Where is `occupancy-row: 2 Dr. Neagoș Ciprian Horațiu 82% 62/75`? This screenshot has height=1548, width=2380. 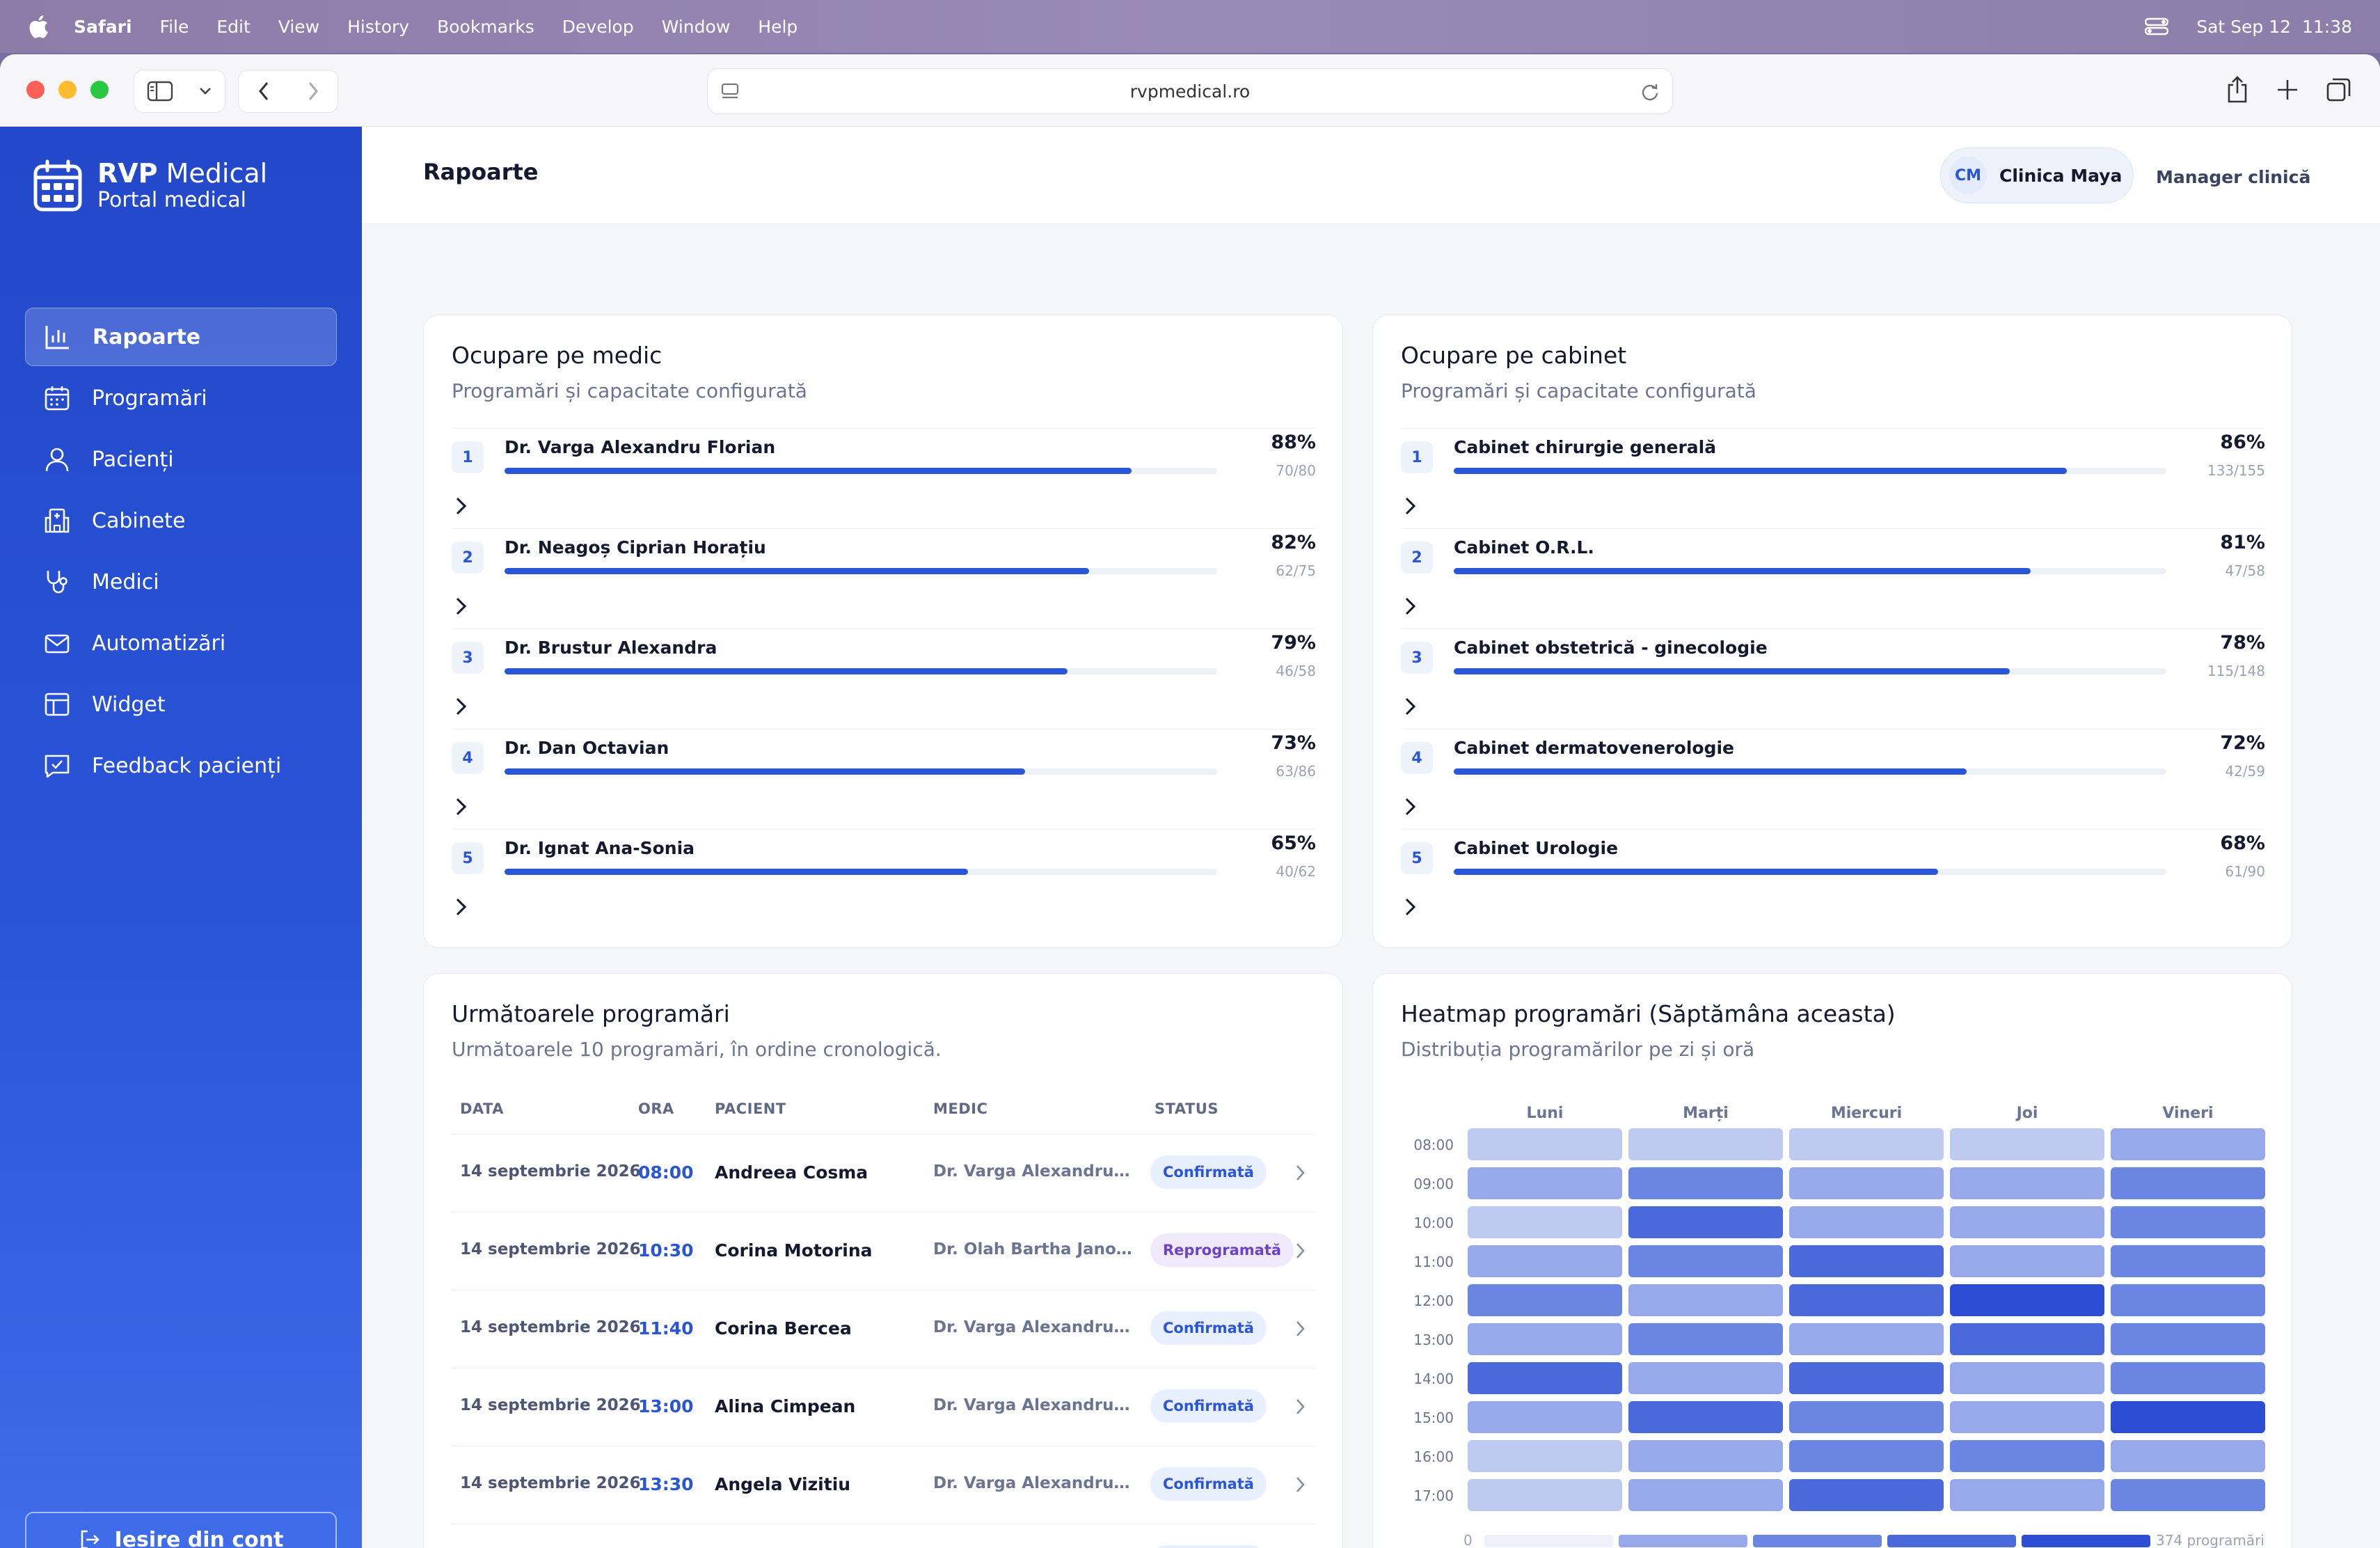
occupancy-row: 2 Dr. Neagoș Ciprian Horațiu 82% 62/75 is located at coordinates (884, 578).